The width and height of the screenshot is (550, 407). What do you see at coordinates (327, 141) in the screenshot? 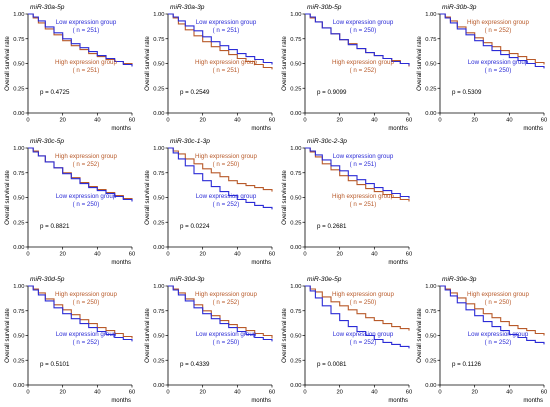
I see `panel-title: miR-30c-2-3p` at bounding box center [327, 141].